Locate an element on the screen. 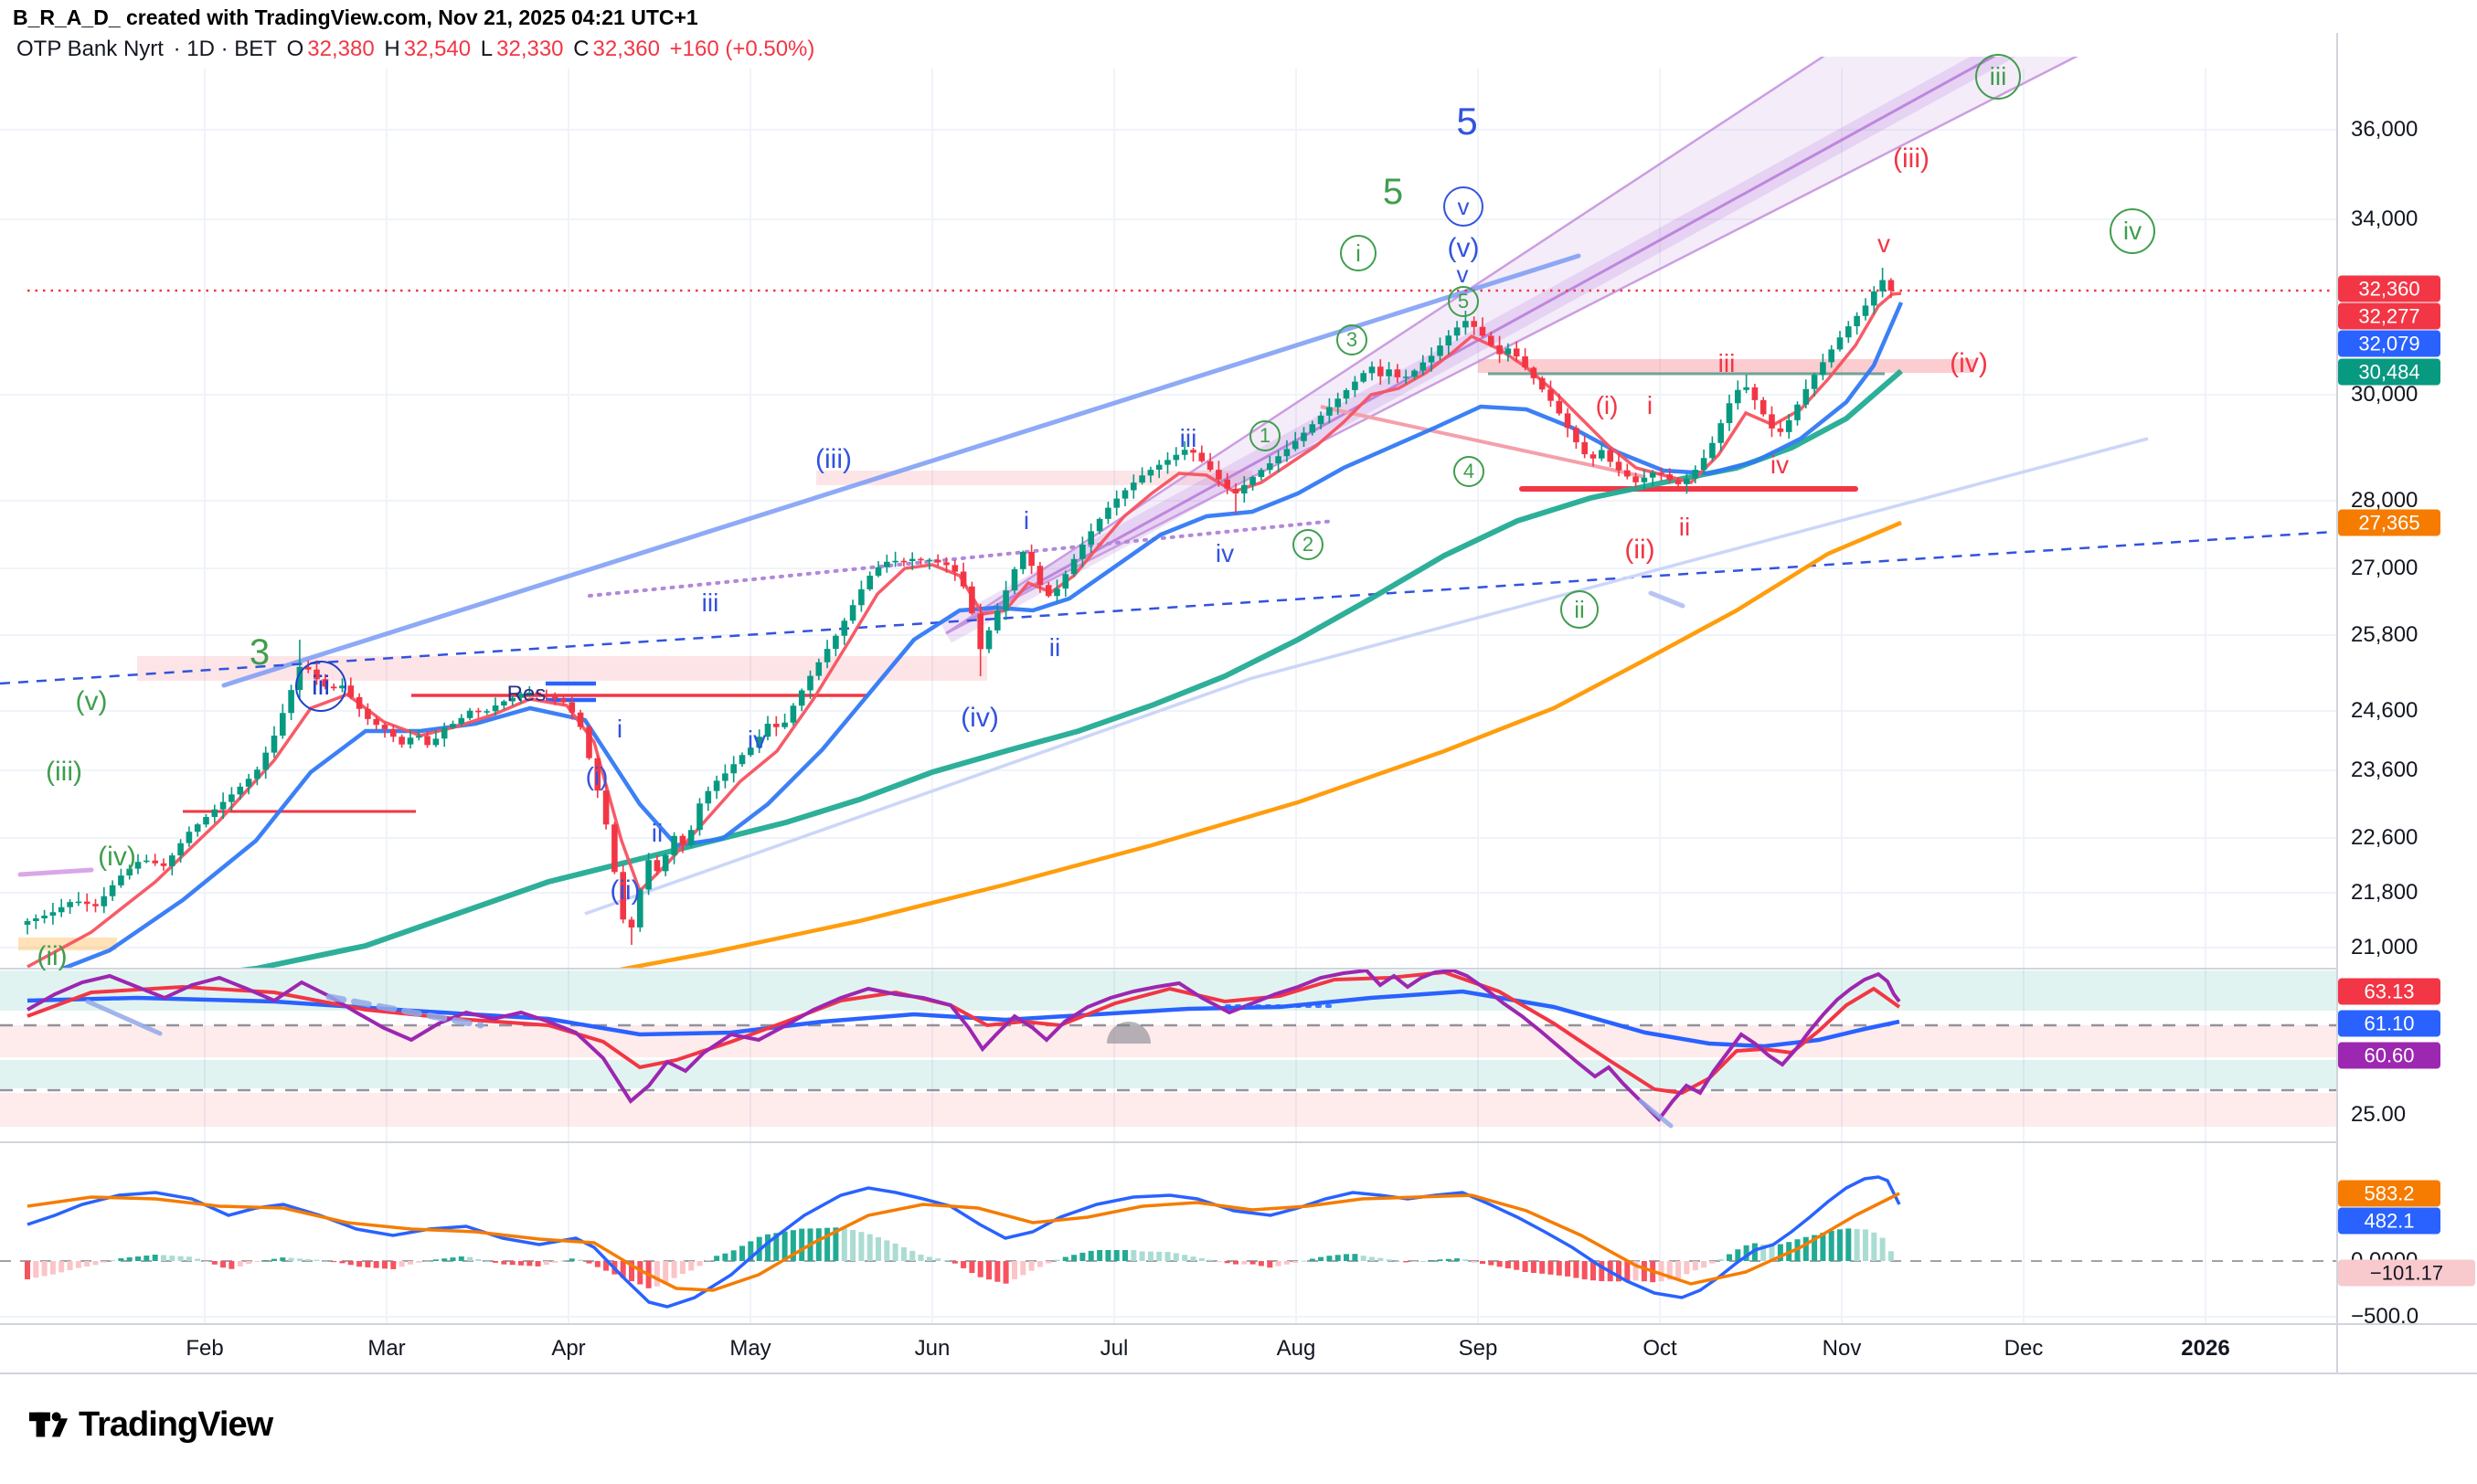 This screenshot has height=1484, width=2477. legend-part: H is located at coordinates (389, 49).